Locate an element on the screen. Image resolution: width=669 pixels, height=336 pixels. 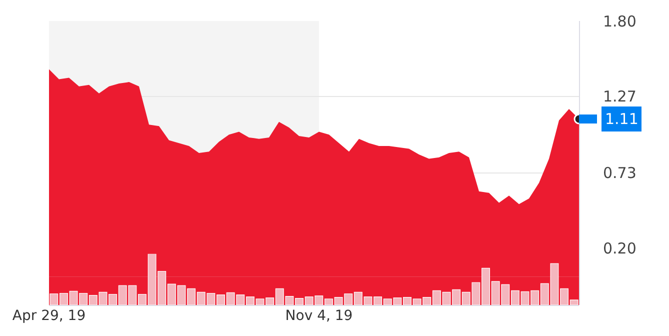
y-tick-label: 0.20 is located at coordinates (619, 248).